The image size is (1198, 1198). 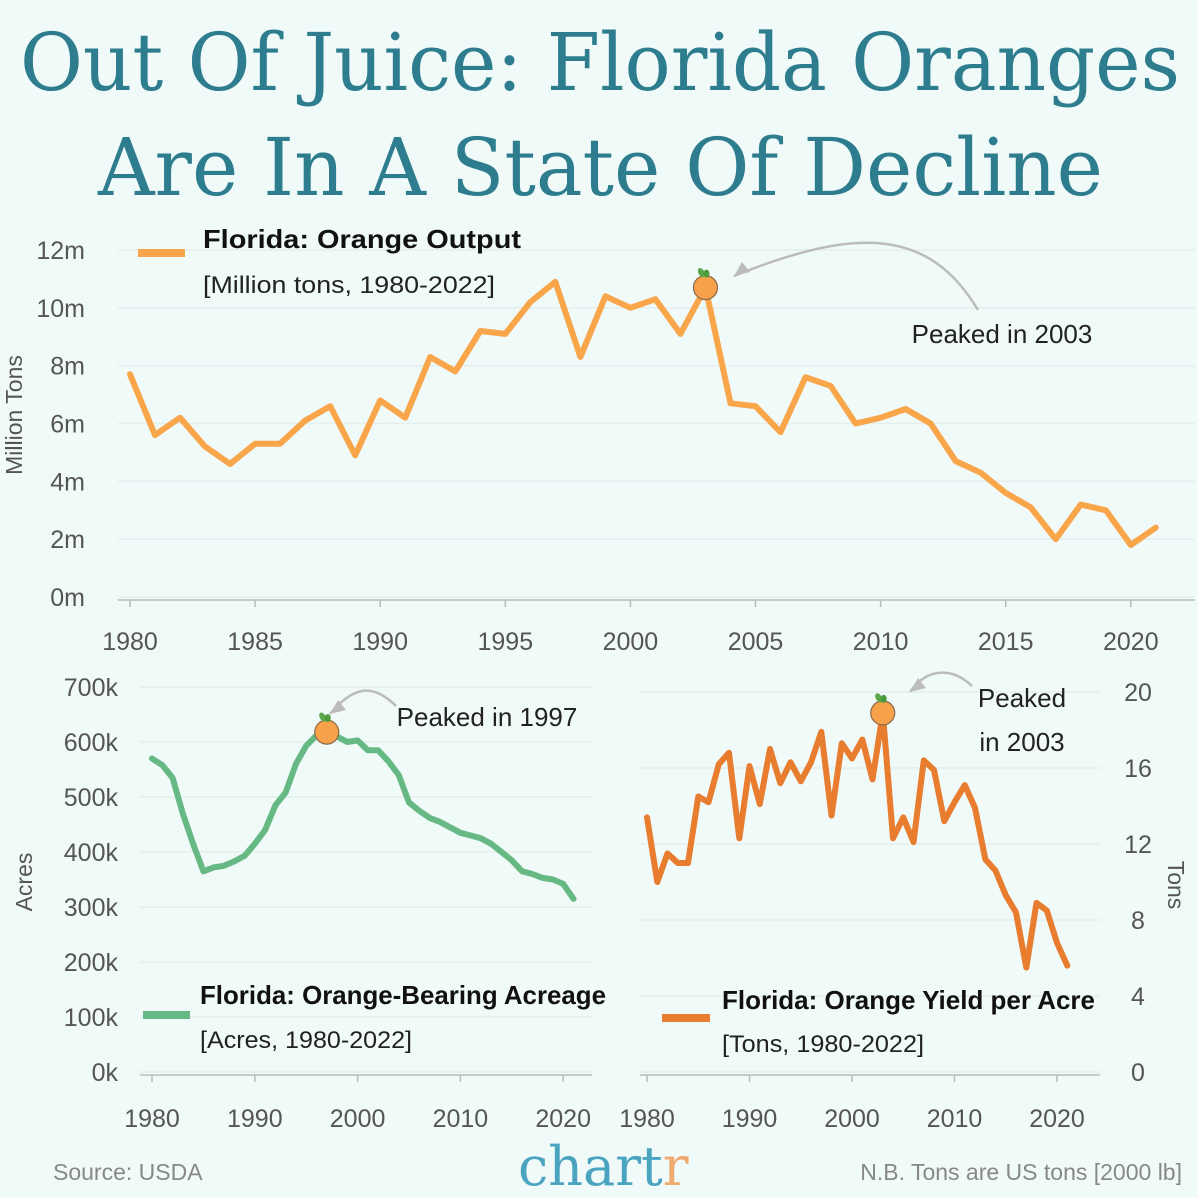 What do you see at coordinates (91, 1018) in the screenshot?
I see `y-tick-label: 100k` at bounding box center [91, 1018].